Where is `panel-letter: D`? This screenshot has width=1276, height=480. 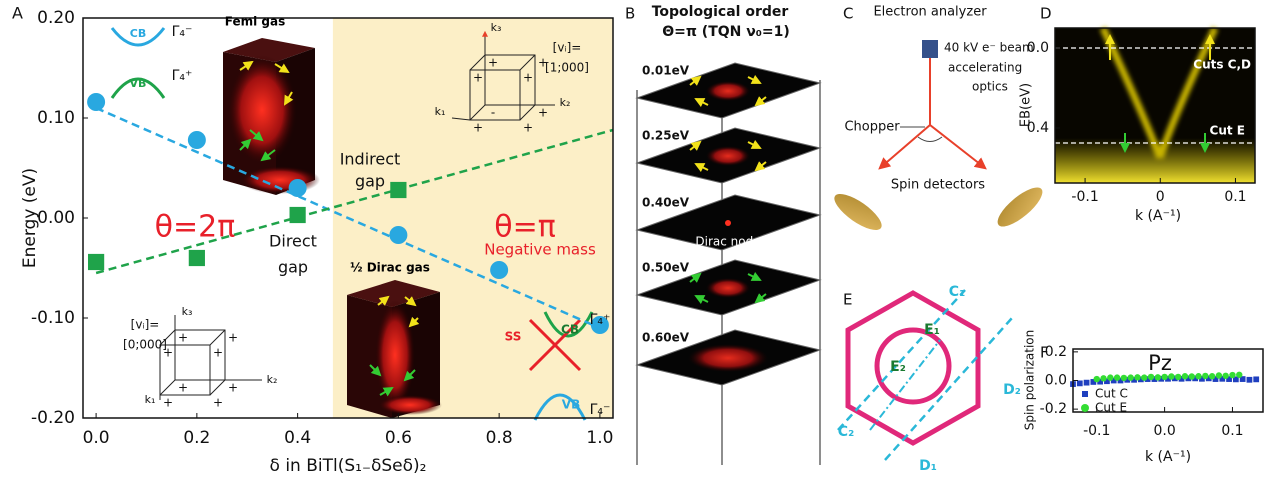
panel-letter: D is located at coordinates (1046, 14).